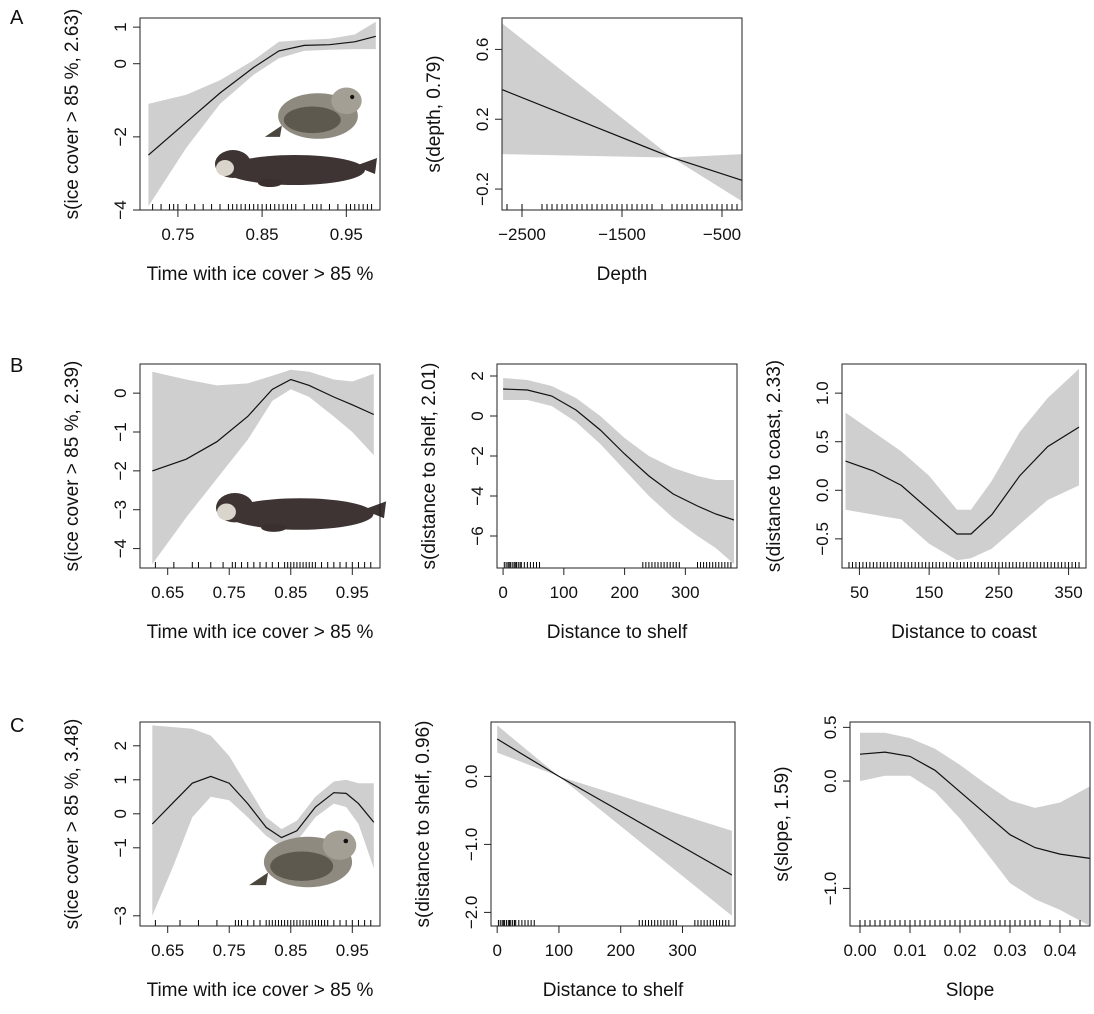 Image resolution: width=1094 pixels, height=1014 pixels. Describe the element at coordinates (120, 136) in the screenshot. I see `y-tick-label: −2` at that location.